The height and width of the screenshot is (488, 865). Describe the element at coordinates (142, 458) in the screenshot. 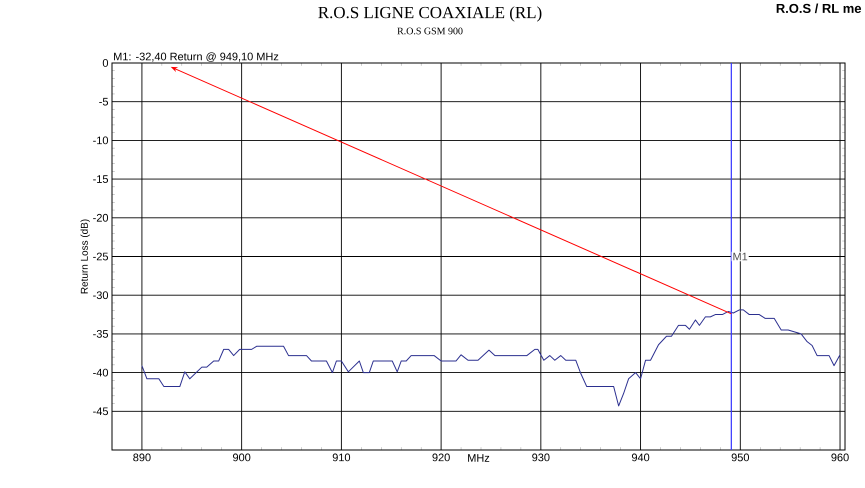

I see `x-tick-label: 890` at that location.